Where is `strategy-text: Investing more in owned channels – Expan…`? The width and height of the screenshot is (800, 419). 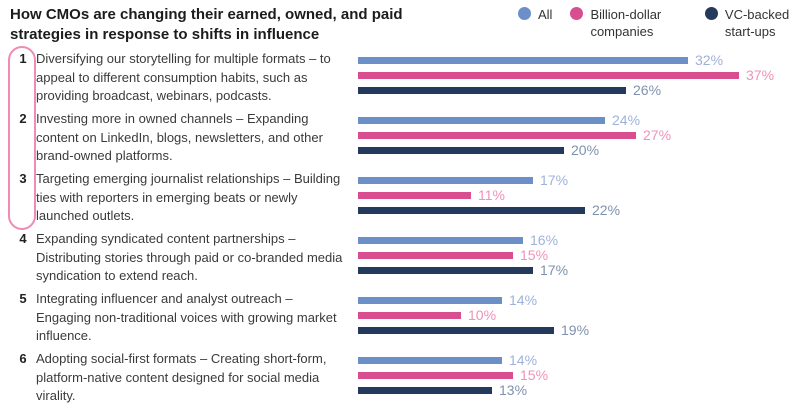
strategy-text: Investing more in owned channels – Expan… is located at coordinates (179, 137).